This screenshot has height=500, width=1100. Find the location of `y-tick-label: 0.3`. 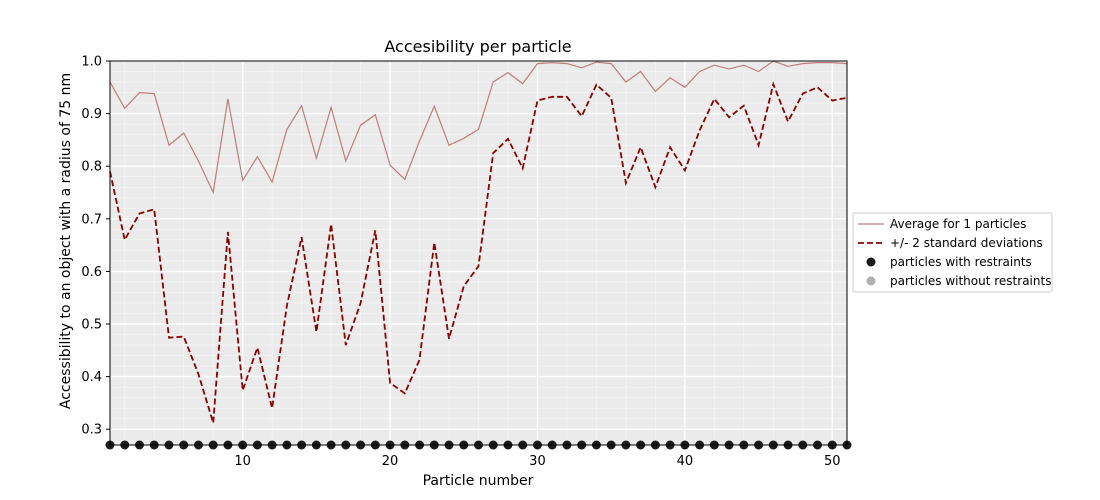

y-tick-label: 0.3 is located at coordinates (91, 430).